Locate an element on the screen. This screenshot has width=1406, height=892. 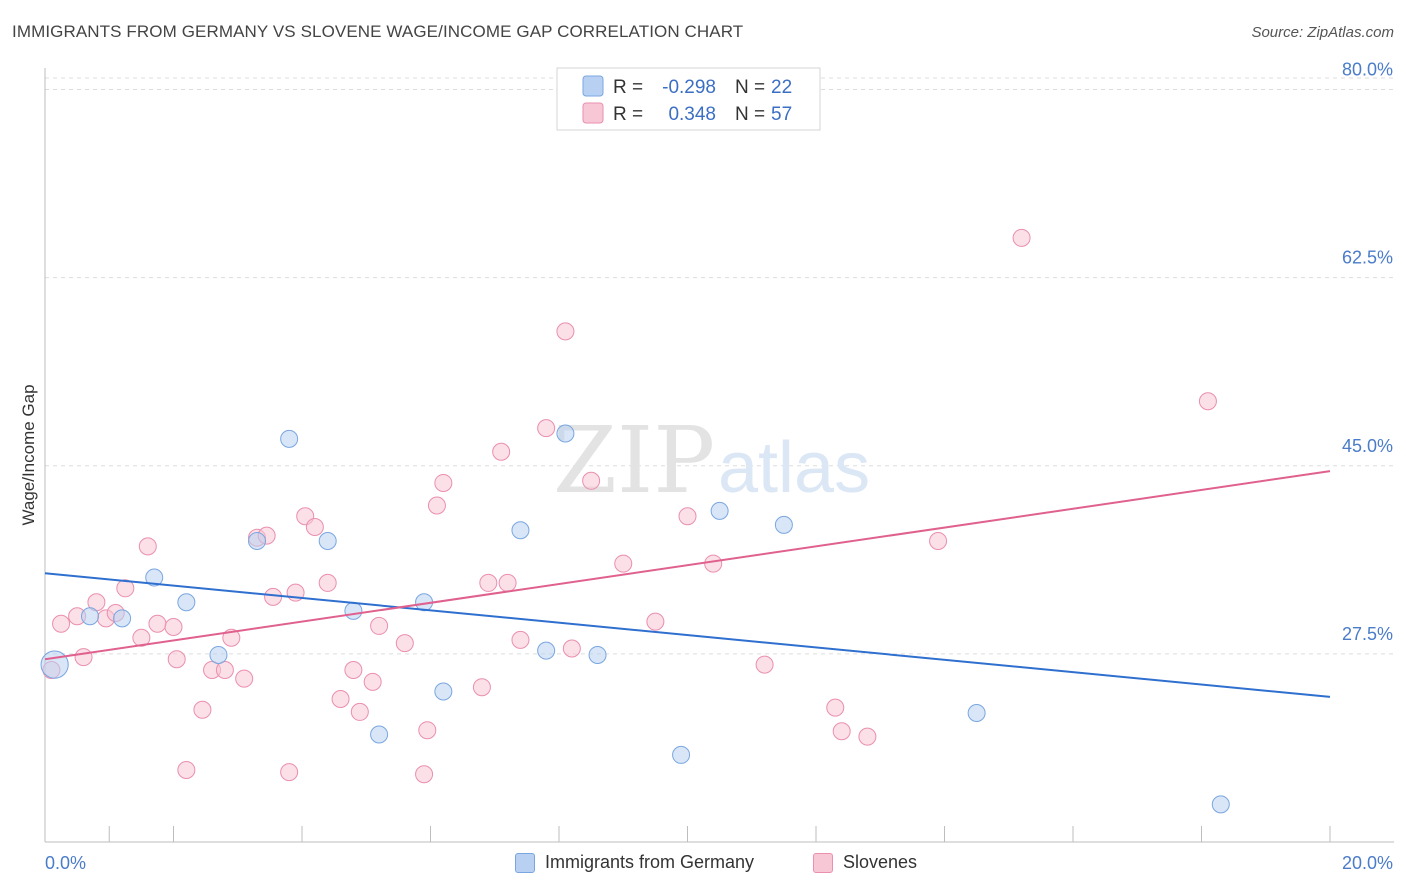
y-tick-labels: 27.5% 45.0% 62.5% 80.0% is located at coordinates (1367, 352).